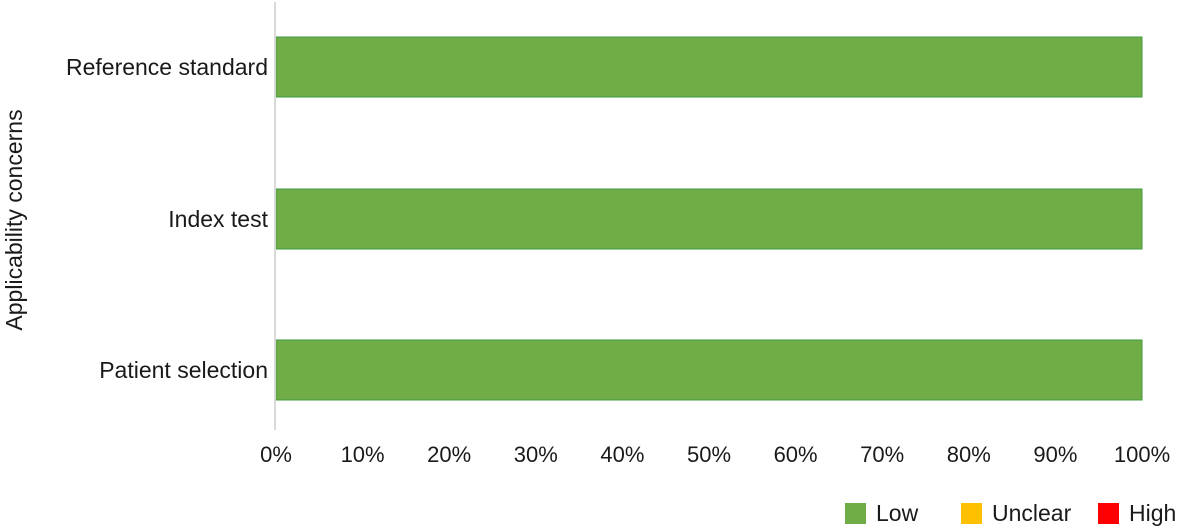 The height and width of the screenshot is (531, 1182). I want to click on x-tick-70: 70%, so click(882, 454).